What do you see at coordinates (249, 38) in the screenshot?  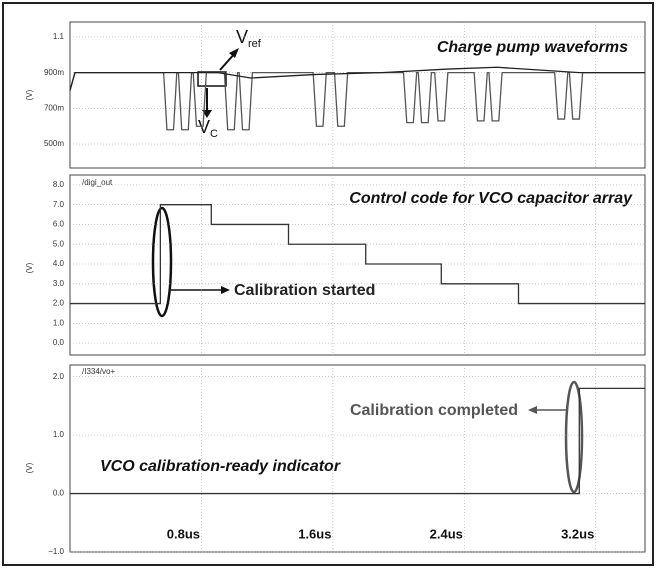 I see `annotation: Vref` at bounding box center [249, 38].